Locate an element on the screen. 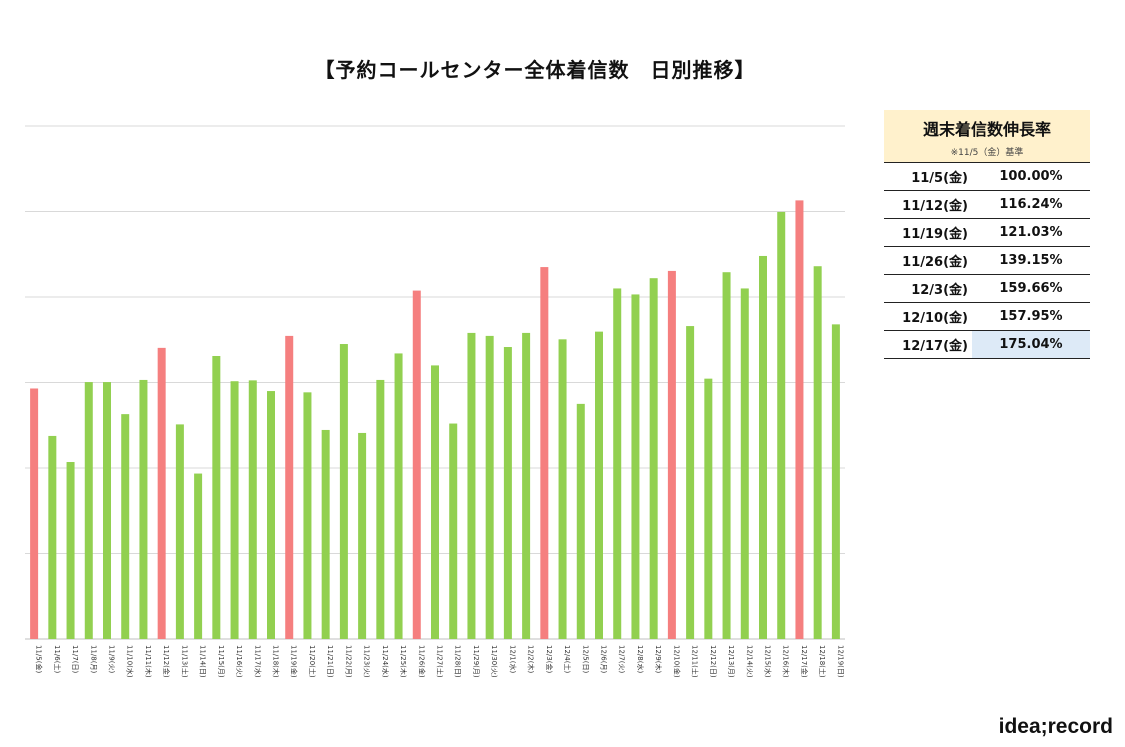 The image size is (1125, 747). bar-12/17(金) is located at coordinates (799, 419).